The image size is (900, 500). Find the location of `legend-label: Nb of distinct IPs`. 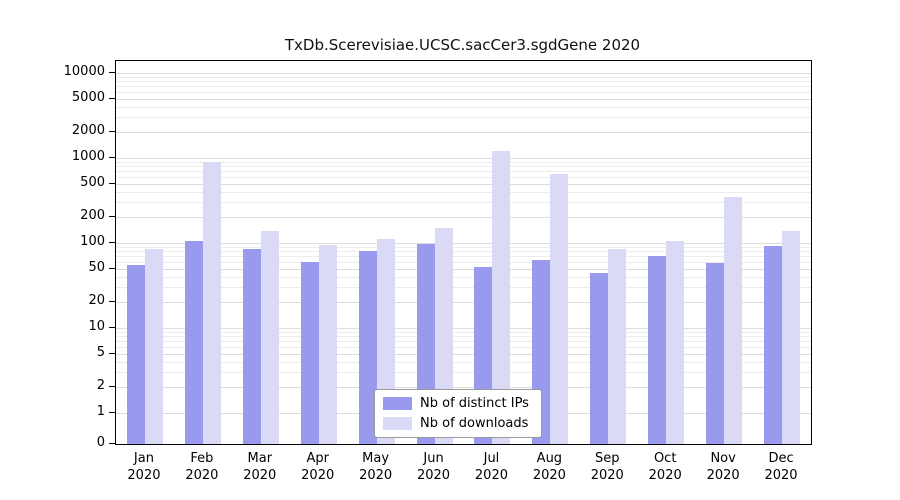

legend-label: Nb of distinct IPs is located at coordinates (474, 403).